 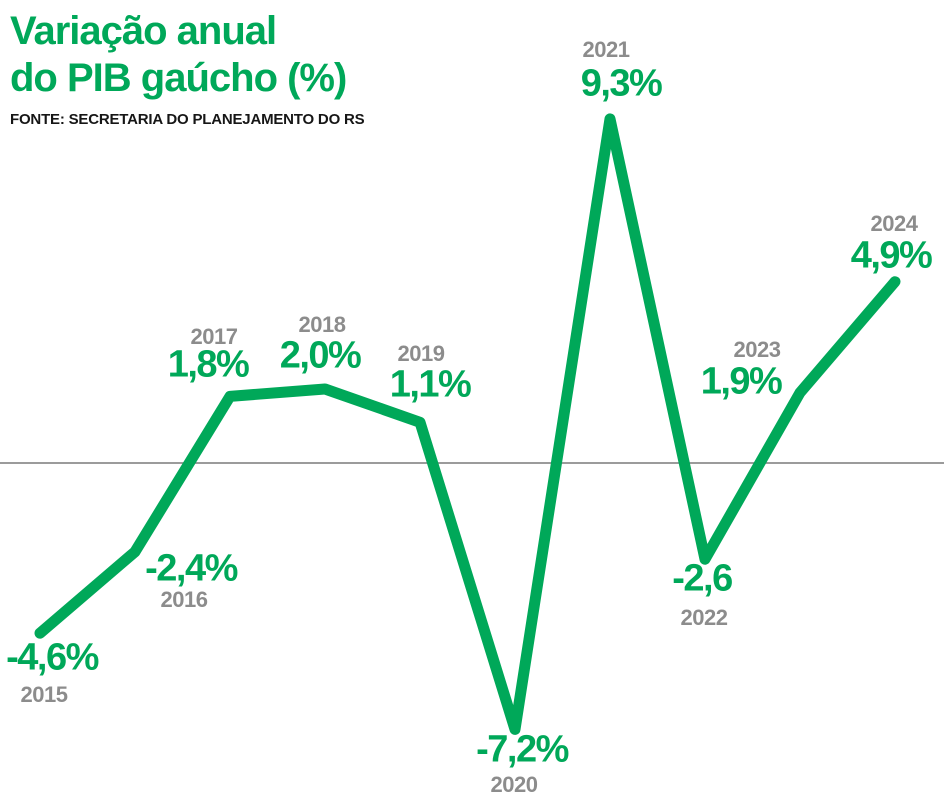 What do you see at coordinates (741, 381) in the screenshot?
I see `value-label-2023: 1,9%` at bounding box center [741, 381].